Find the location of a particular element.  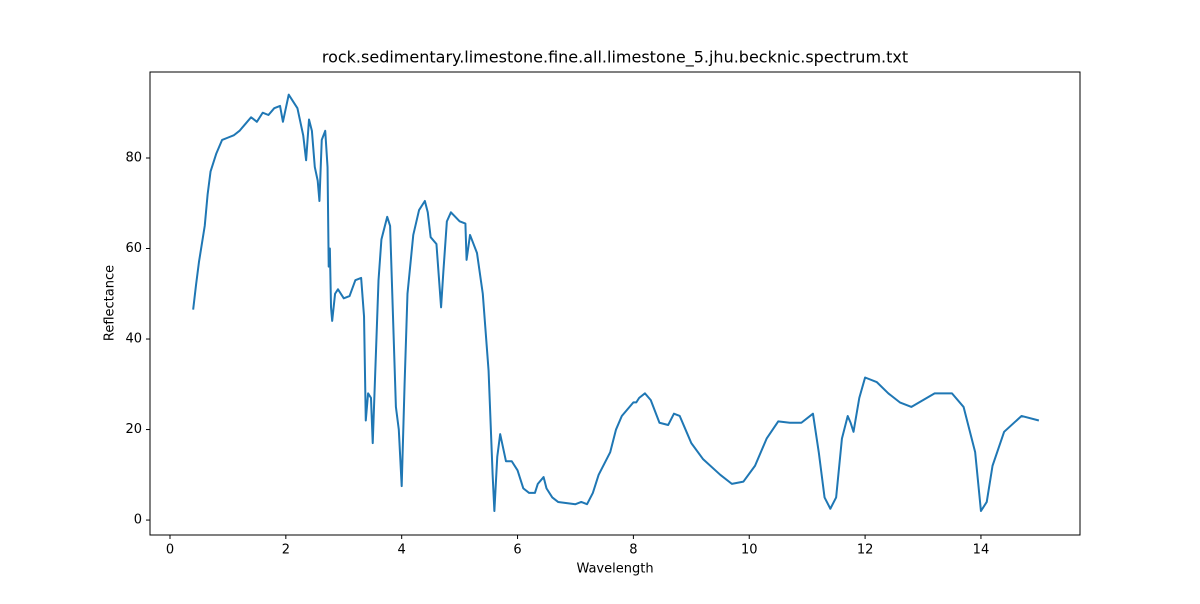

y-tick-label: 60 is located at coordinates (133, 248).